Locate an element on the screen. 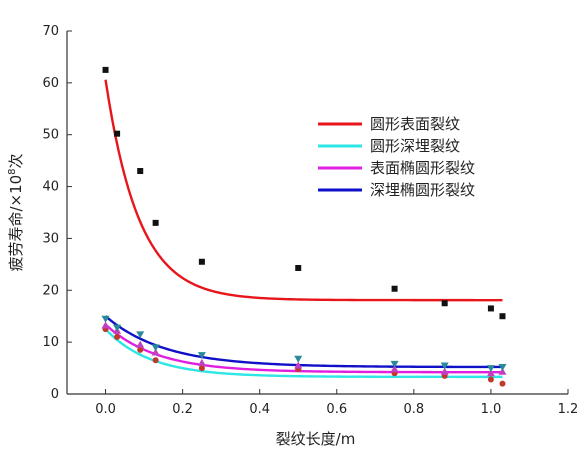 The width and height of the screenshot is (582, 452). y-tick-label: 50 is located at coordinates (50, 135).